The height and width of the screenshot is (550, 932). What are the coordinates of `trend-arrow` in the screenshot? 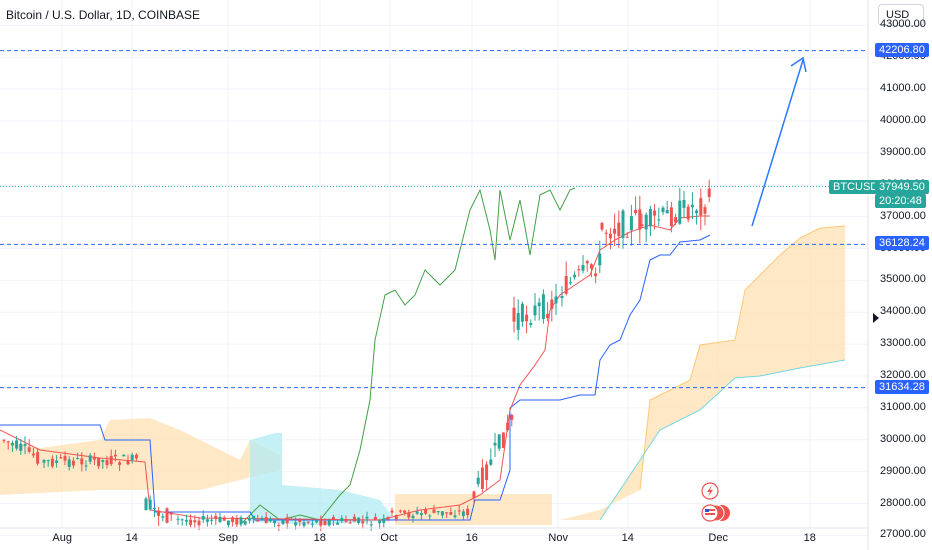 It's located at (779, 141).